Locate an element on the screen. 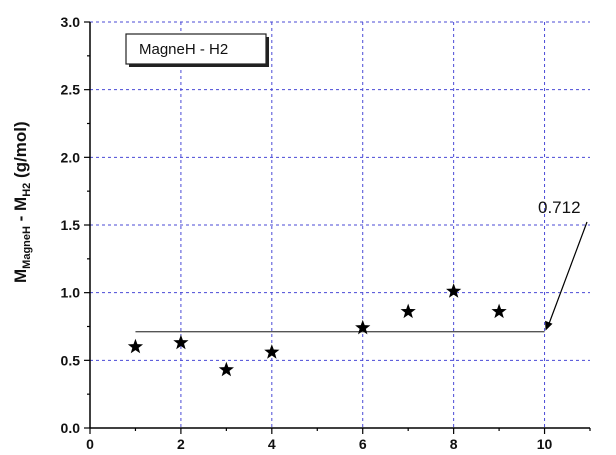 Image resolution: width=616 pixels, height=455 pixels. legend-box is located at coordinates (196, 49).